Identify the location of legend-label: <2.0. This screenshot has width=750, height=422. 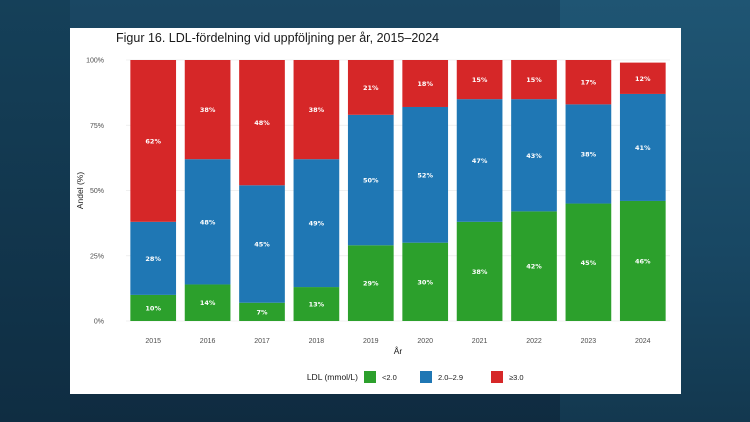
(389, 377).